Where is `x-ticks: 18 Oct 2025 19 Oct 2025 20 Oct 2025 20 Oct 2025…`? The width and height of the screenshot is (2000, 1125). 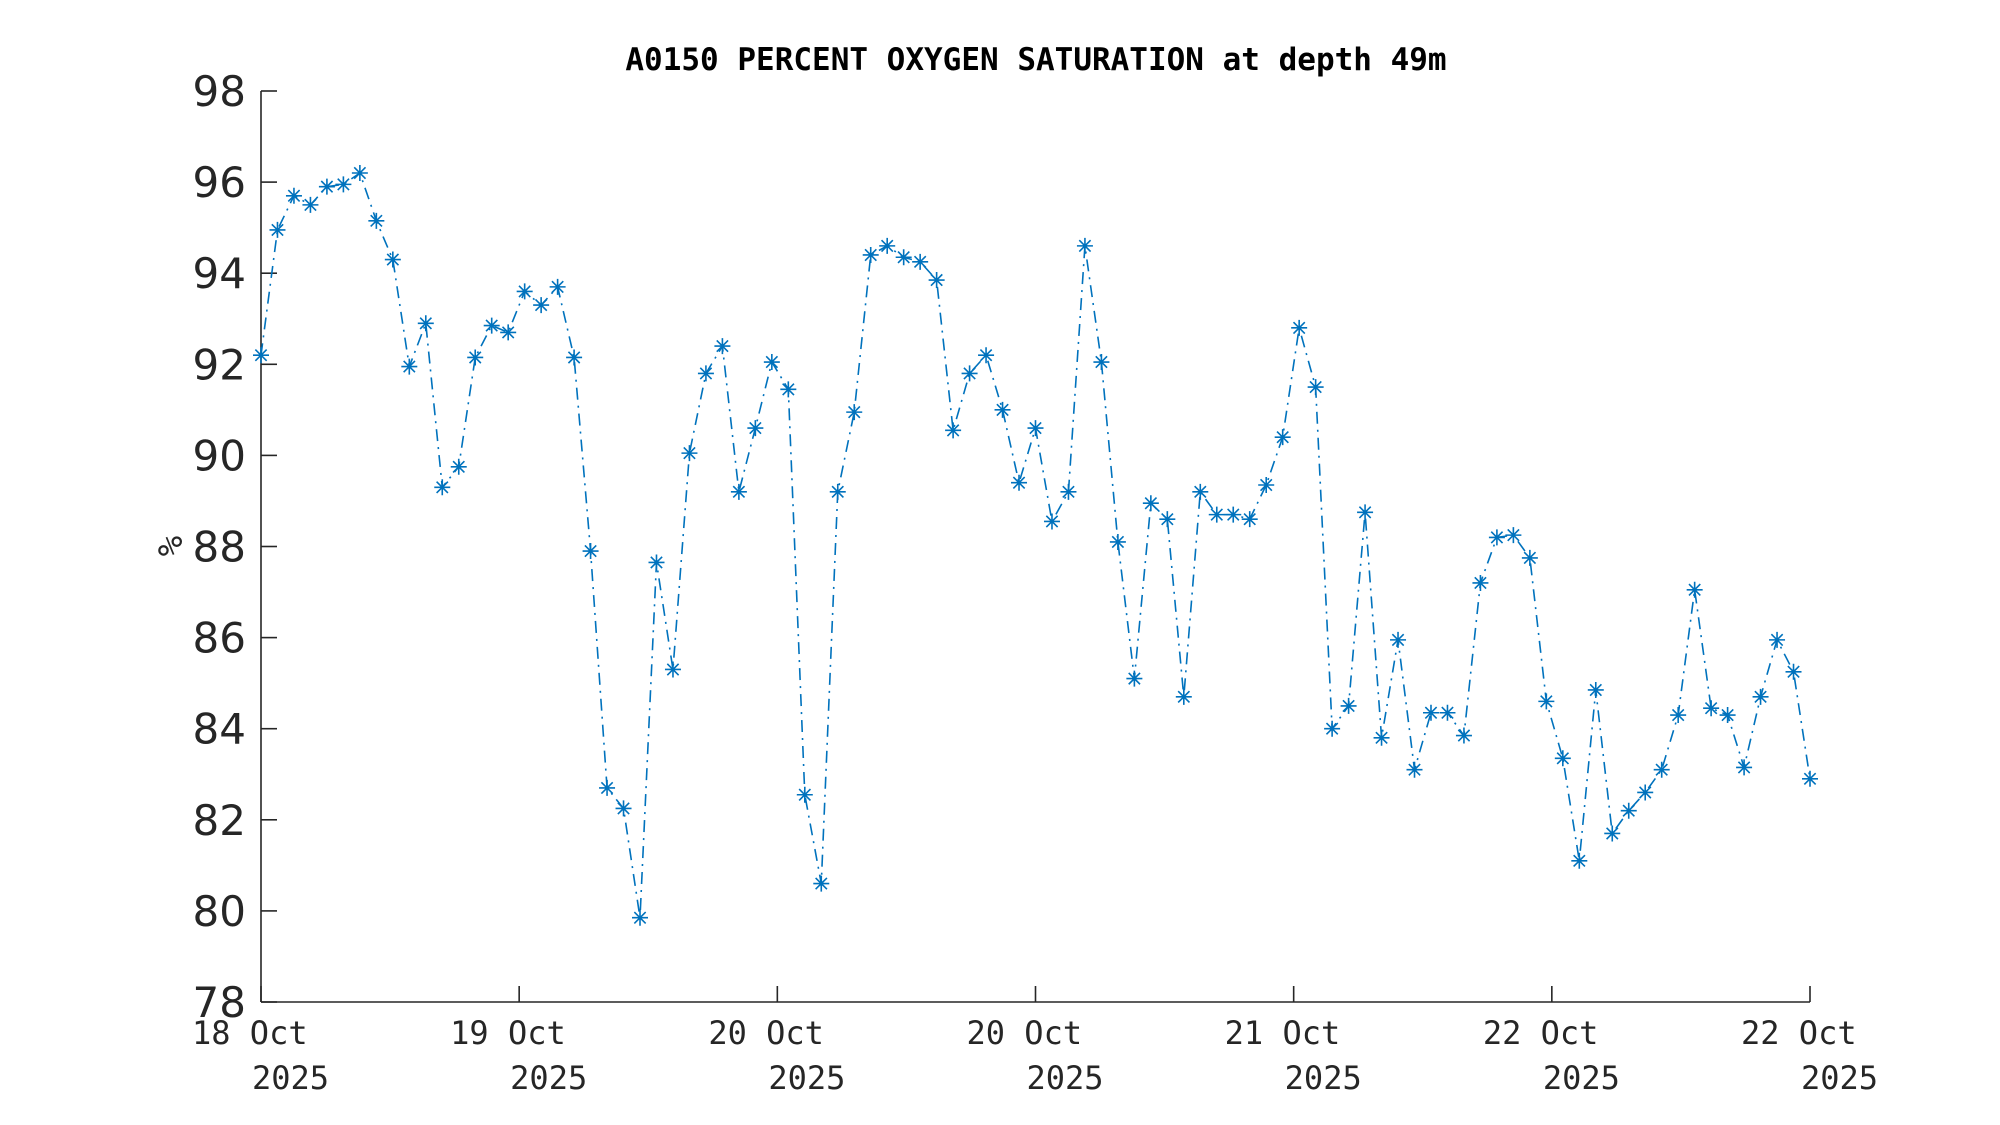 x-ticks: 18 Oct 2025 19 Oct 2025 20 Oct 2025 20 Oct 2025… is located at coordinates (1035, 1041).